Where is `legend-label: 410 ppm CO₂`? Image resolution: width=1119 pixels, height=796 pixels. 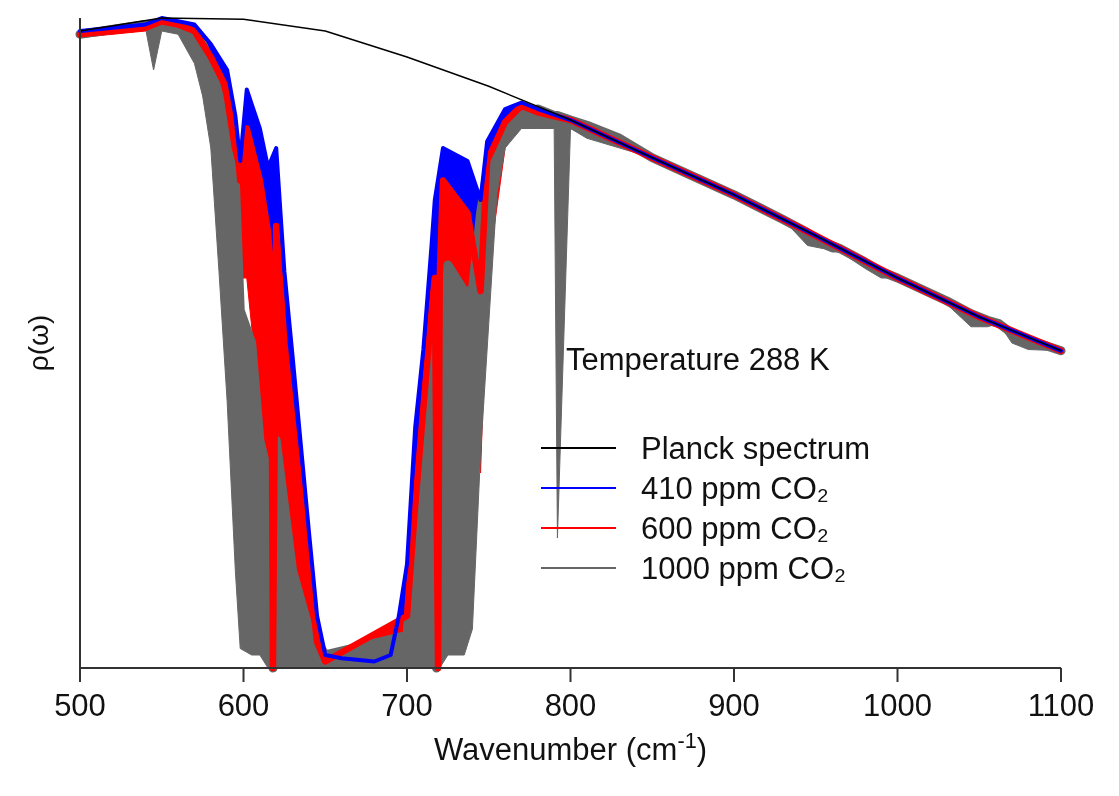 legend-label: 410 ppm CO₂ is located at coordinates (735, 488).